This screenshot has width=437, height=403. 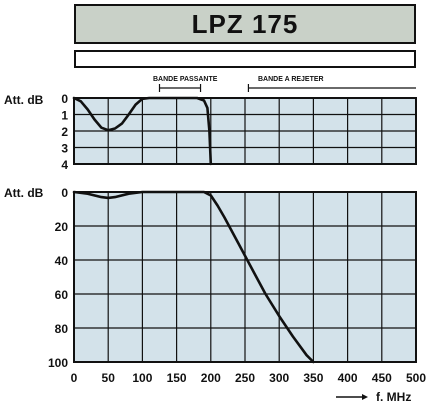 I want to click on x-tick-label: 200, so click(x=211, y=378).